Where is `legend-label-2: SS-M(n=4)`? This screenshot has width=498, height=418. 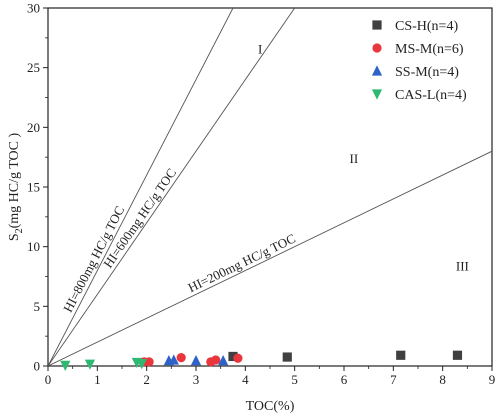 legend-label-2: SS-M(n=4) is located at coordinates (427, 72).